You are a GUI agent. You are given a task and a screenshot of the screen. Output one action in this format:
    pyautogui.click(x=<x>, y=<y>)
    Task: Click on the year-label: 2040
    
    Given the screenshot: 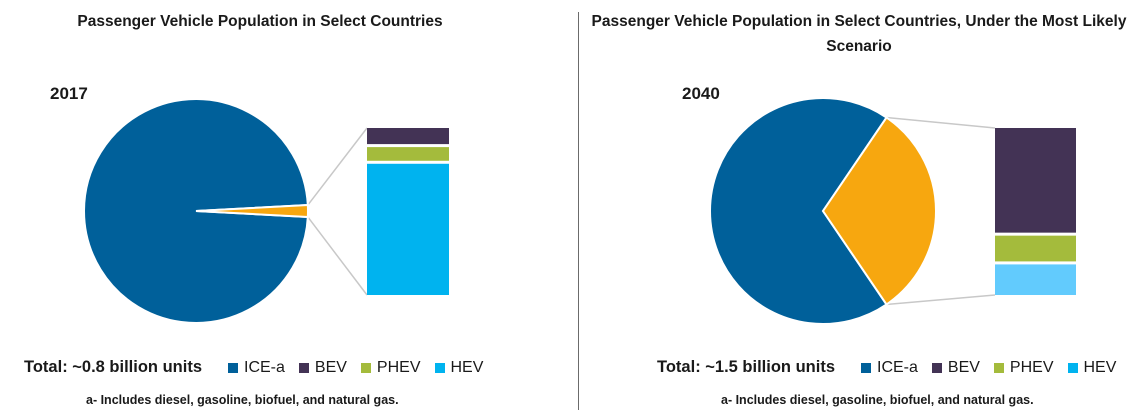 What is the action you would take?
    pyautogui.click(x=701, y=93)
    